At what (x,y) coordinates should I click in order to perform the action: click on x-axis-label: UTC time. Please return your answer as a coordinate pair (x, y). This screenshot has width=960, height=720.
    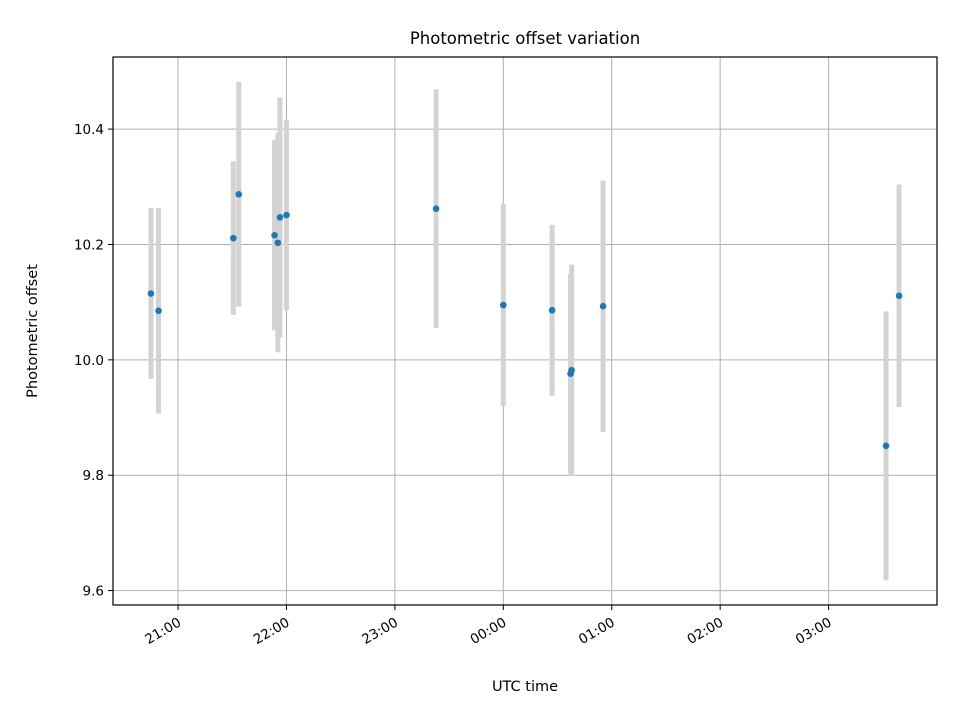
    Looking at the image, I should click on (525, 687).